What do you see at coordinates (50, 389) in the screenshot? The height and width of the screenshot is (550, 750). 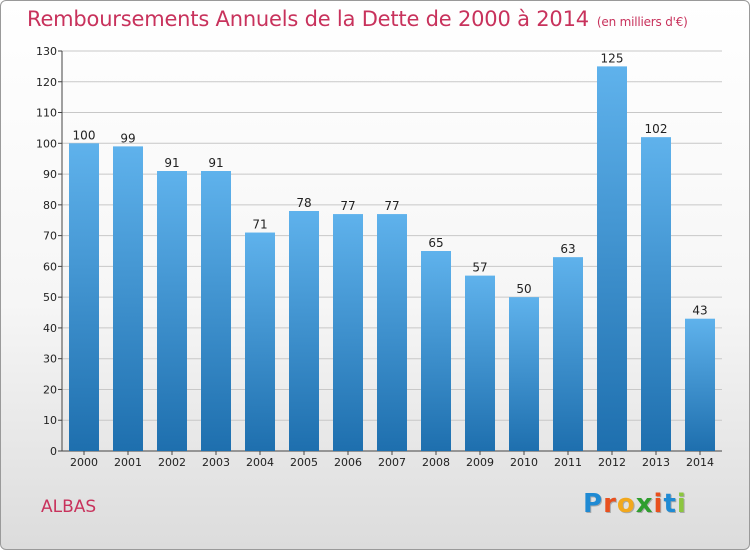 I see `y-tick-label: 20` at bounding box center [50, 389].